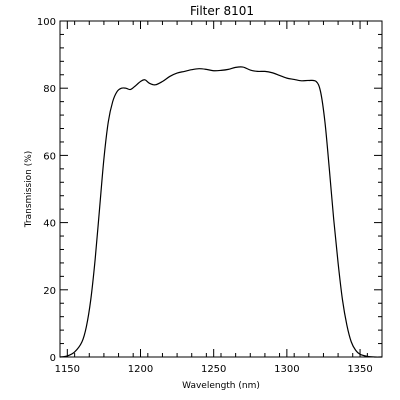  I want to click on chart-title: Filter 8101, so click(222, 11).